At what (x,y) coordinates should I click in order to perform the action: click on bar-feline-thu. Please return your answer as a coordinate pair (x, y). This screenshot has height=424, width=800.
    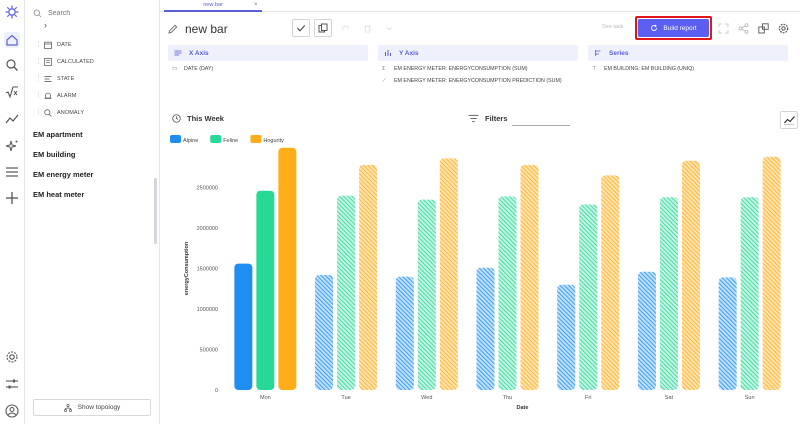
    Looking at the image, I should click on (507, 293).